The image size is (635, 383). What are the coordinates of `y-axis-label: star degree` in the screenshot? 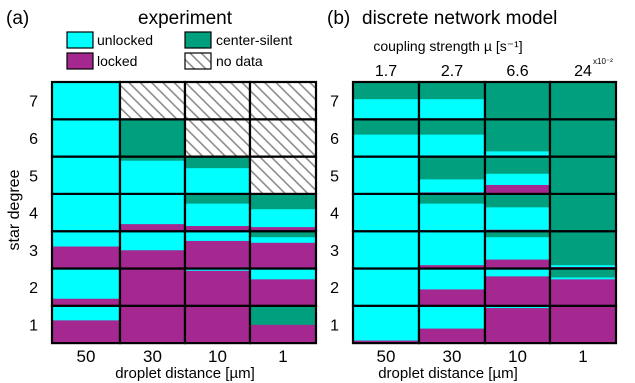 It's located at (14, 209).